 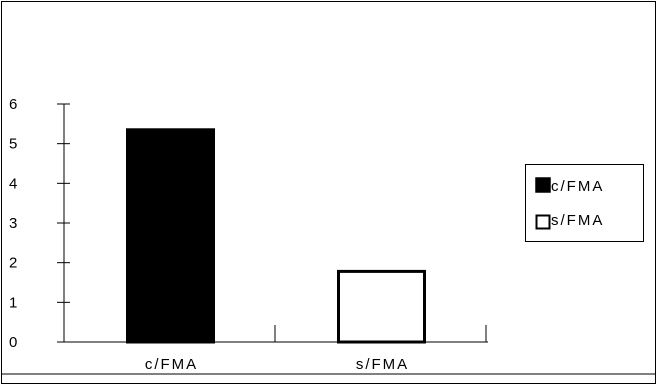 What do you see at coordinates (39, 223) in the screenshot?
I see `y-ticks: 0 1 2 3 4 5 6` at bounding box center [39, 223].